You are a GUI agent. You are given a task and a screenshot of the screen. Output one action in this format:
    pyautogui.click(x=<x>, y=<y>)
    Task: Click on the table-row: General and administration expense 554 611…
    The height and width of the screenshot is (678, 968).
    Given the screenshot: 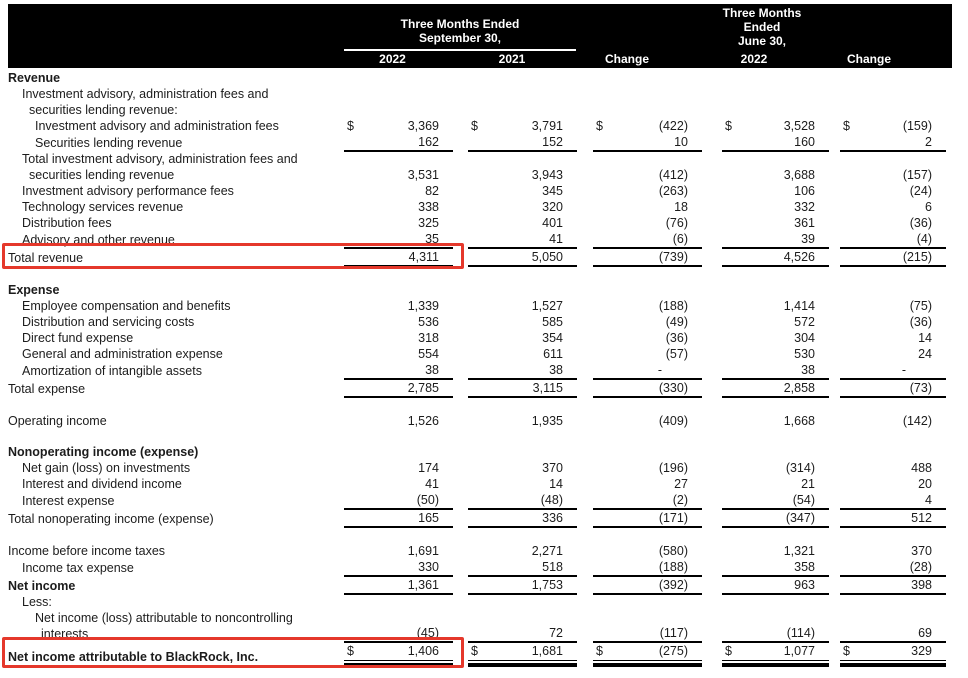 What is the action you would take?
    pyautogui.click(x=477, y=354)
    